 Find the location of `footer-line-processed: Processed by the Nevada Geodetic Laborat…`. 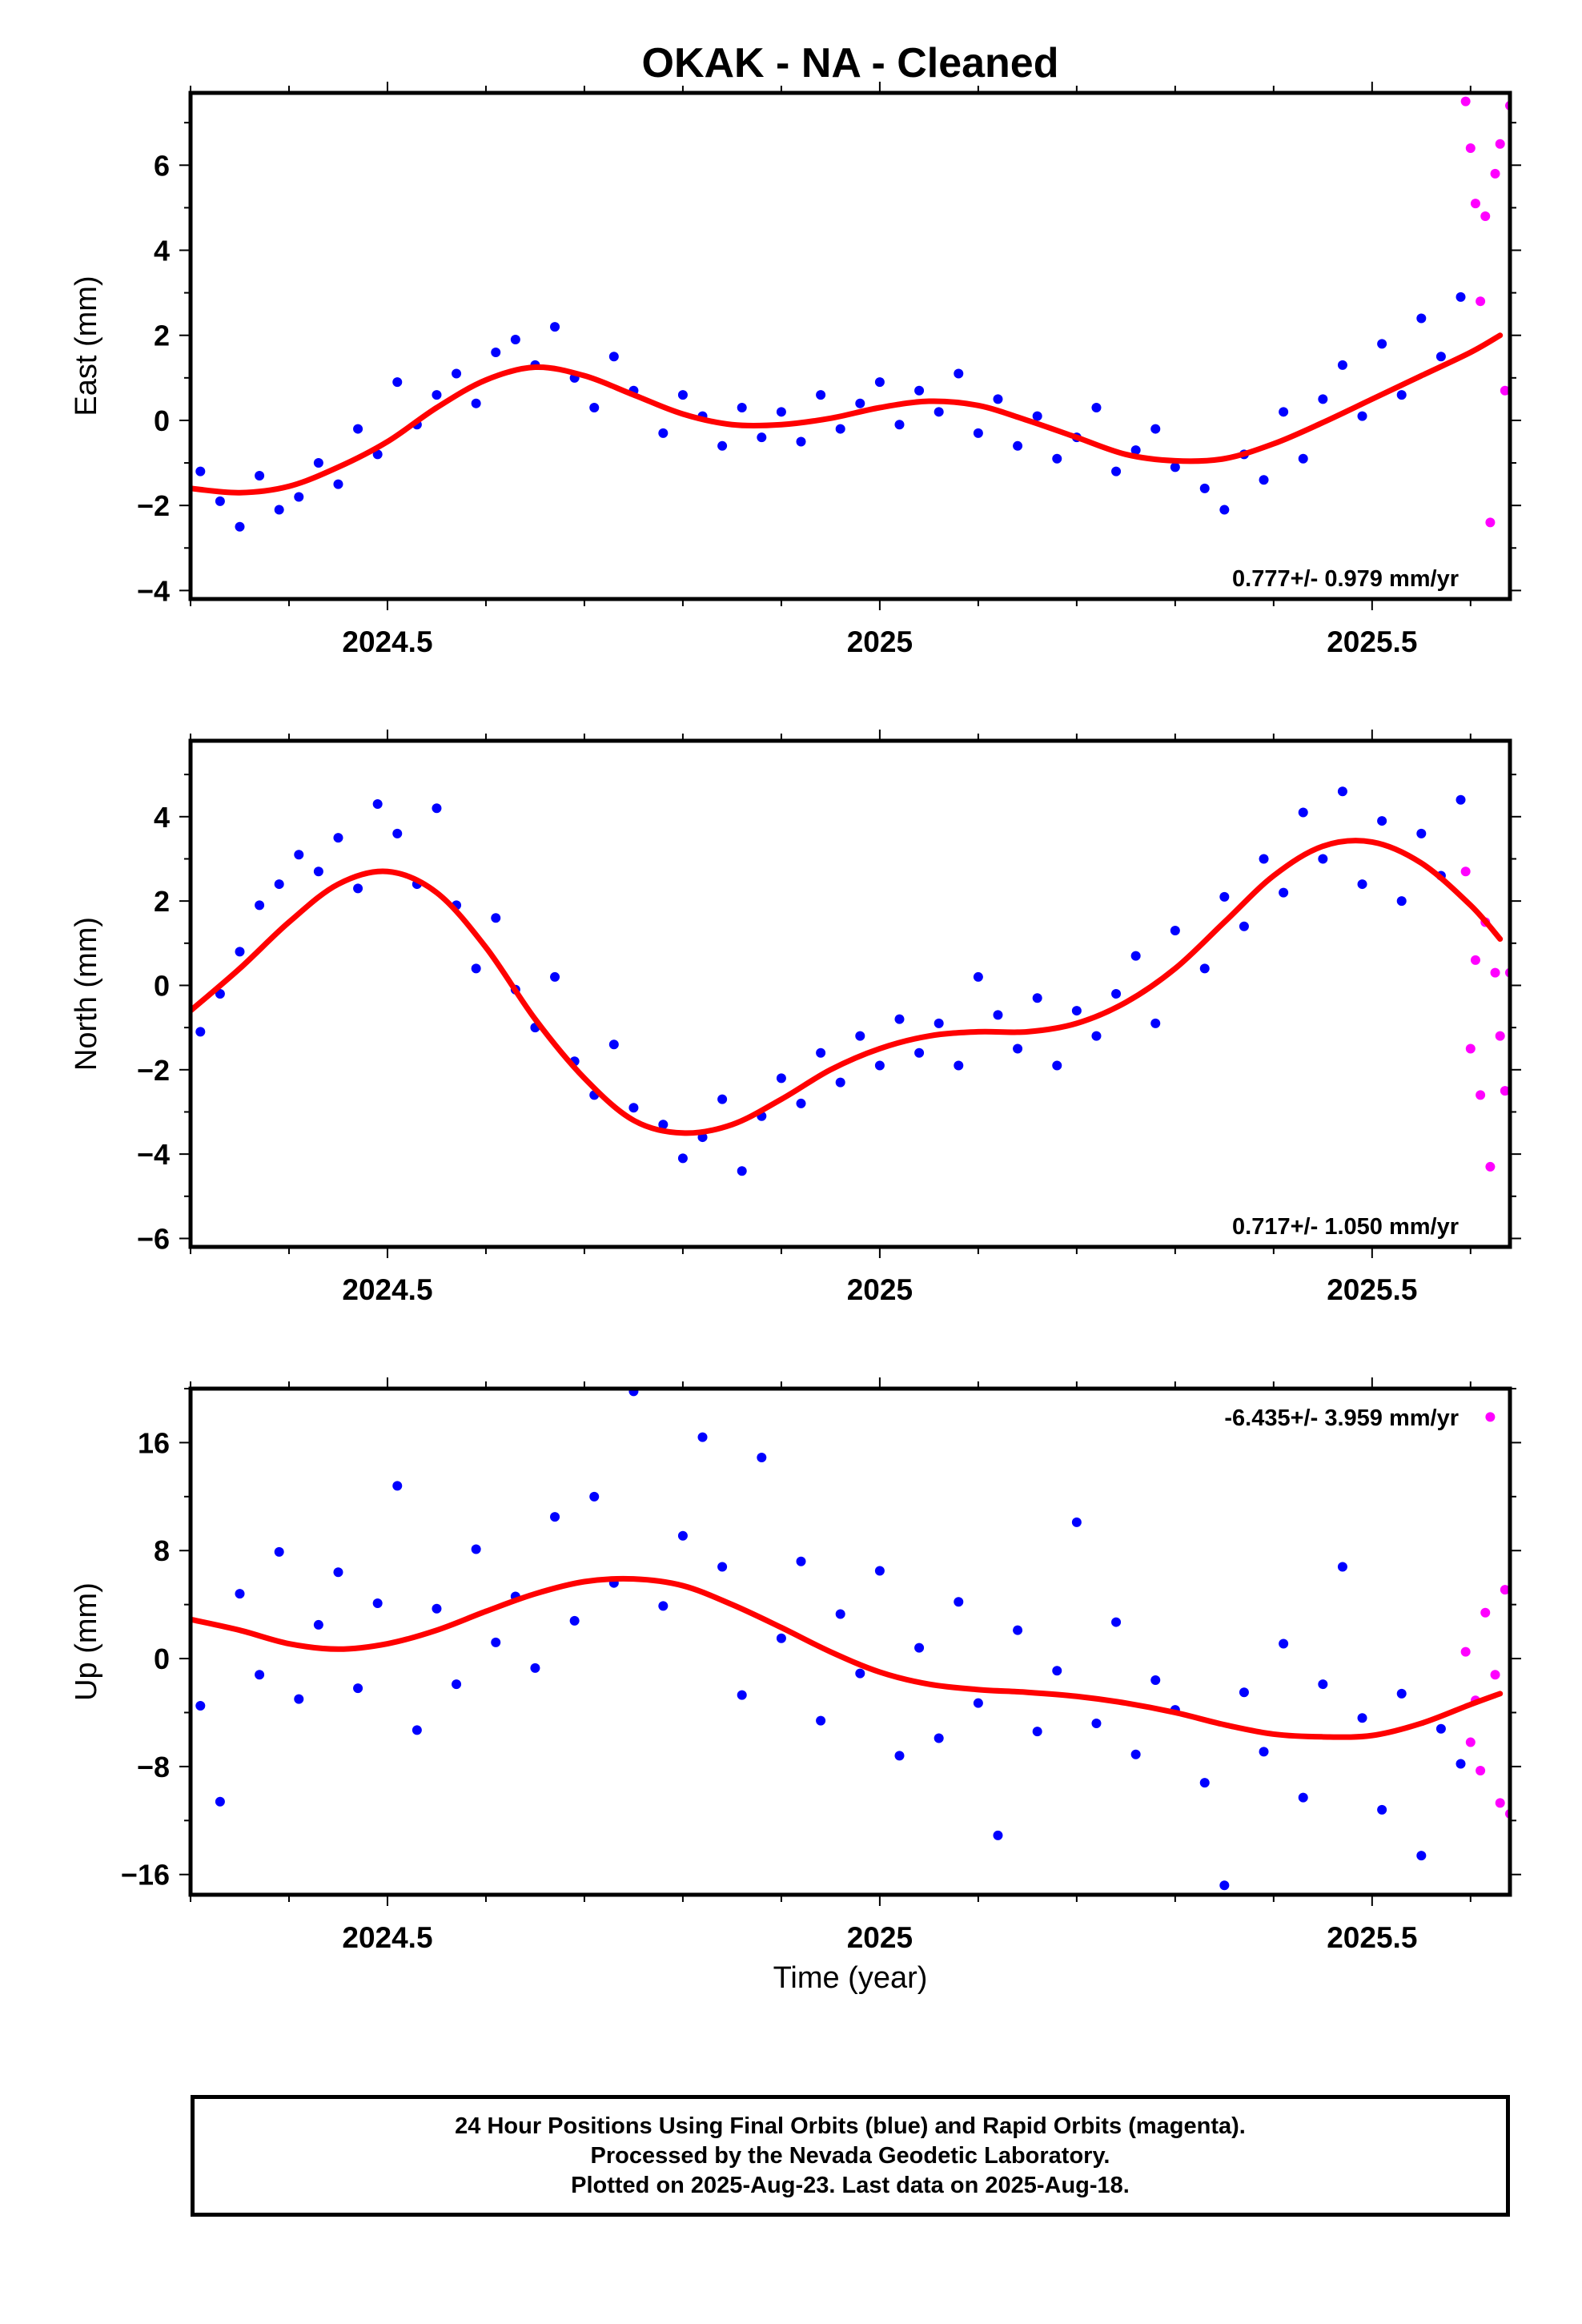

footer-line-processed: Processed by the Nevada Geodetic Laborat… is located at coordinates (850, 2155).